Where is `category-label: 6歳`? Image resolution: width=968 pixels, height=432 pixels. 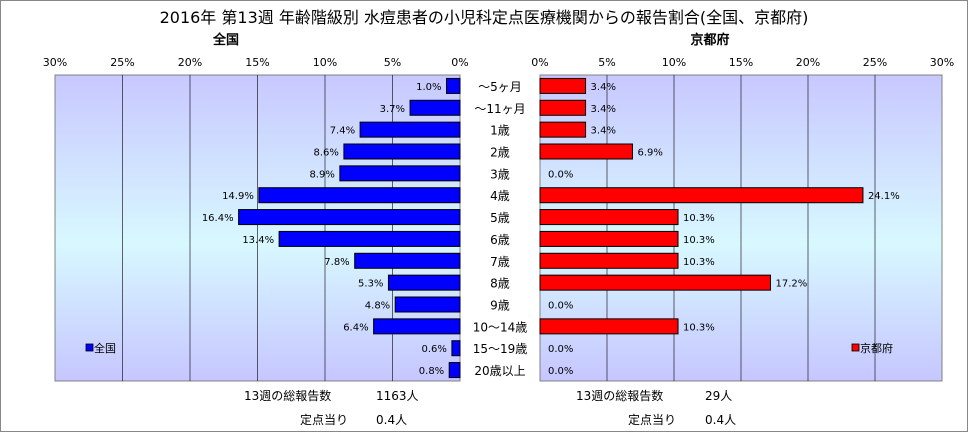 category-label: 6歳 is located at coordinates (500, 240).